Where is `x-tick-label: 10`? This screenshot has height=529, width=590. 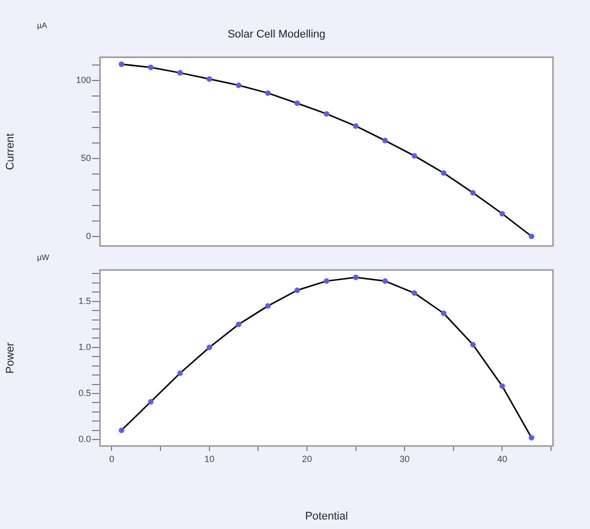 x-tick-label: 10 is located at coordinates (209, 459).